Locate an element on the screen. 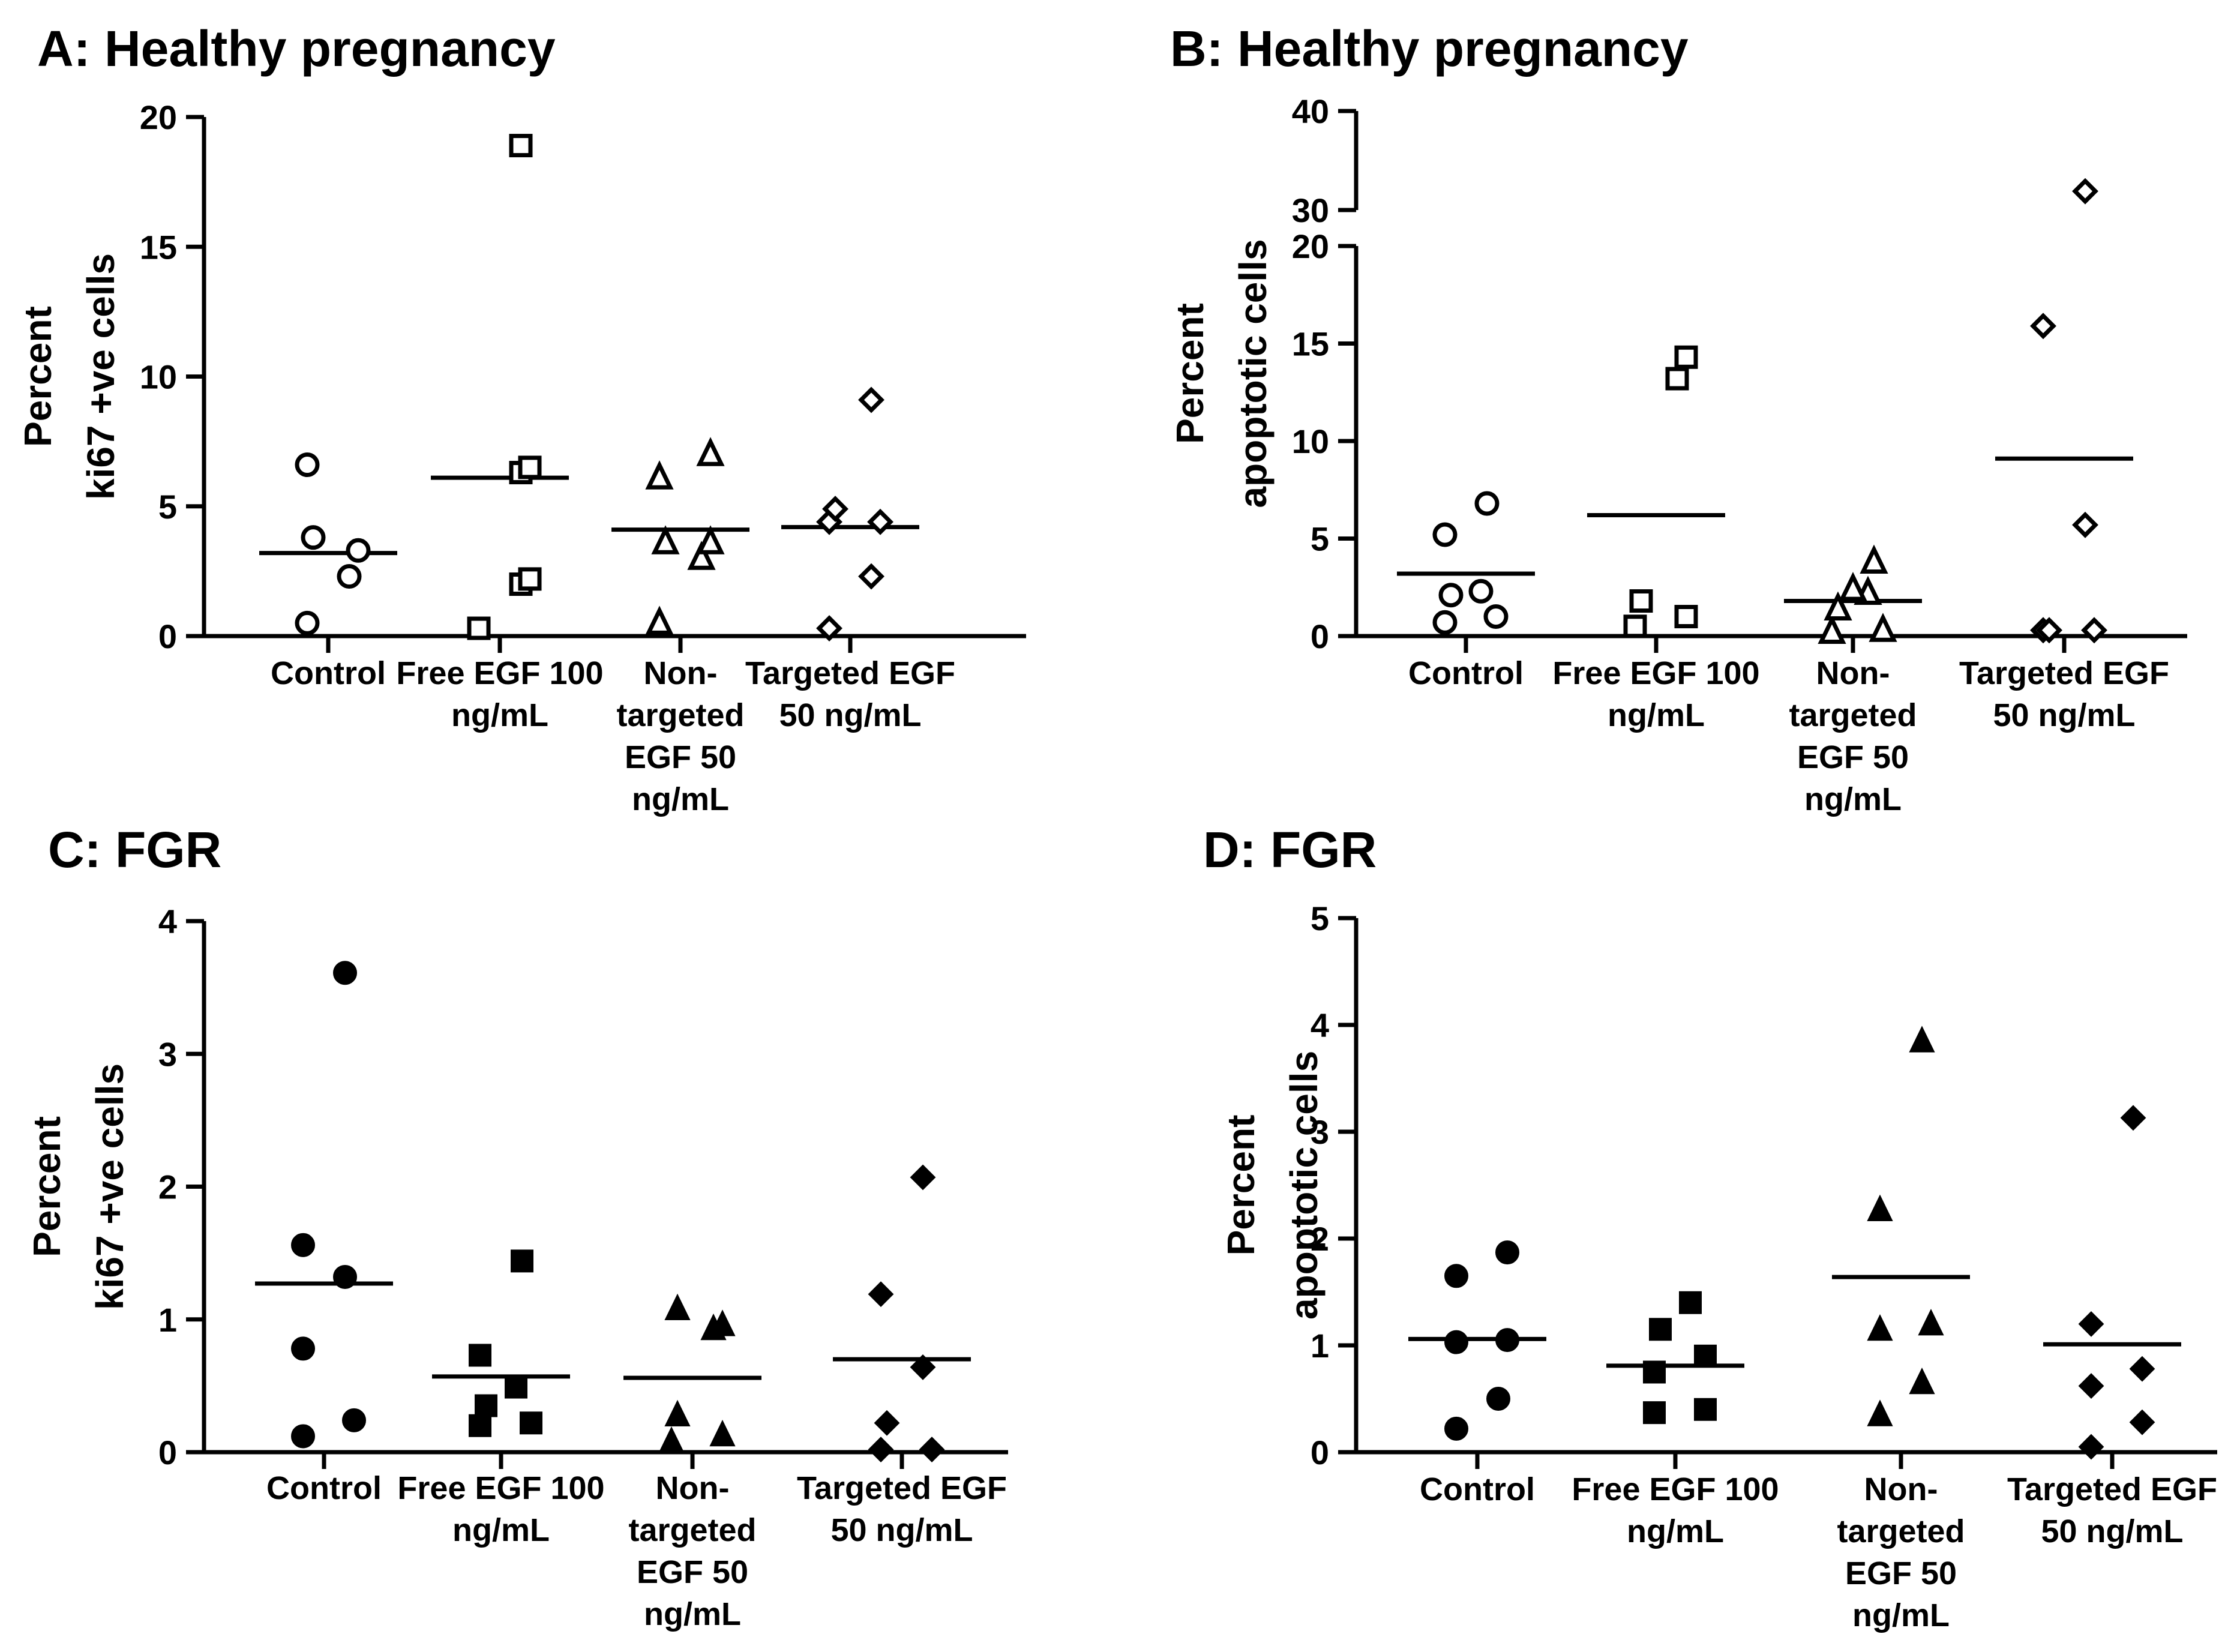 The width and height of the screenshot is (2237, 1652). y-tick-label: 2 is located at coordinates (1320, 1239).